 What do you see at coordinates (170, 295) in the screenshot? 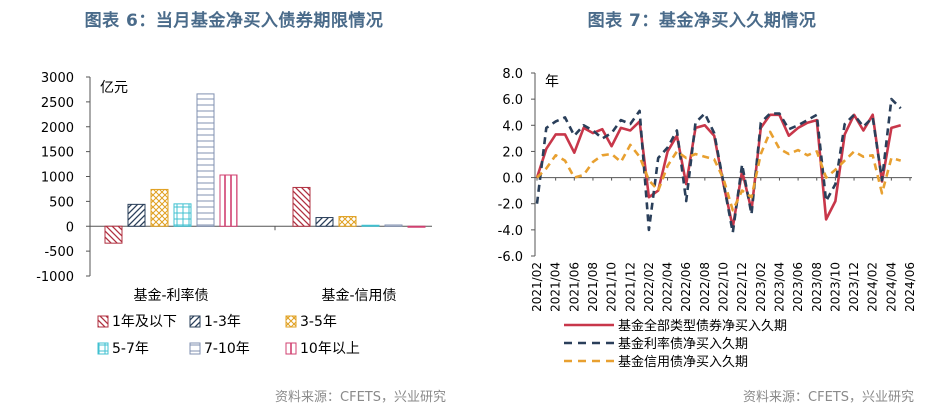
I see `category-label: 基金-利率债` at bounding box center [170, 295].